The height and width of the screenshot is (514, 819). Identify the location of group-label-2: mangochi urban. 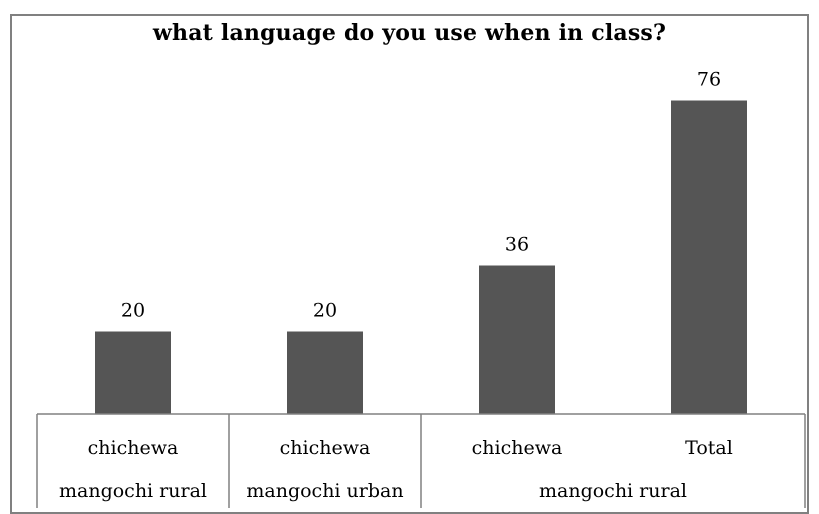
(324, 491).